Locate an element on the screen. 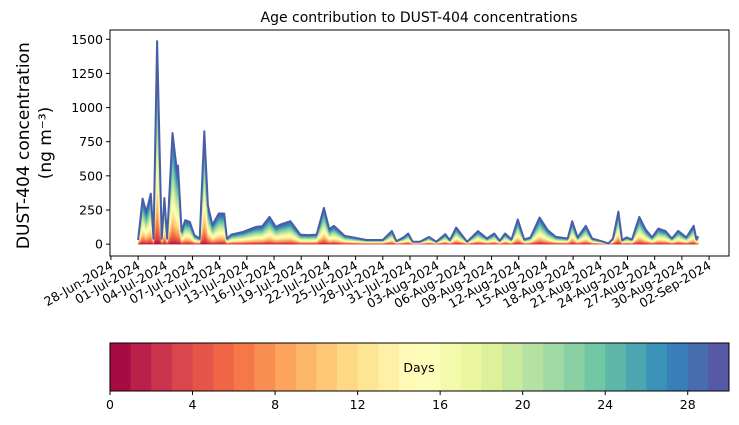 The image size is (739, 425). y-axis-label: DUST-404 concentration (ng m⁻³) is located at coordinates (35, 143).